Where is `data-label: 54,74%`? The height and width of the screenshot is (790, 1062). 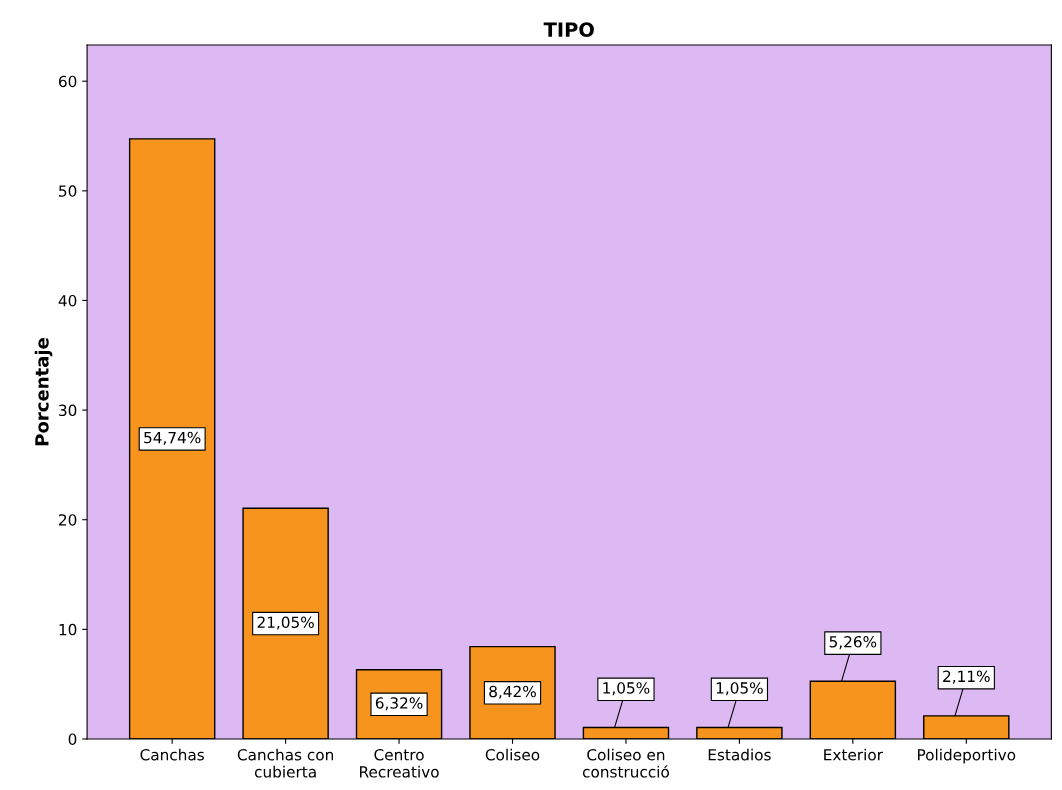 data-label: 54,74% is located at coordinates (172, 438).